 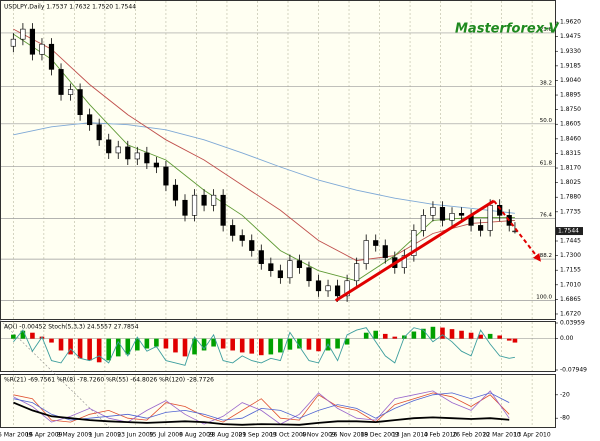 What do you see at coordinates (570, 51) in the screenshot?
I see `y-tick-label: 1.9330` at bounding box center [570, 51].